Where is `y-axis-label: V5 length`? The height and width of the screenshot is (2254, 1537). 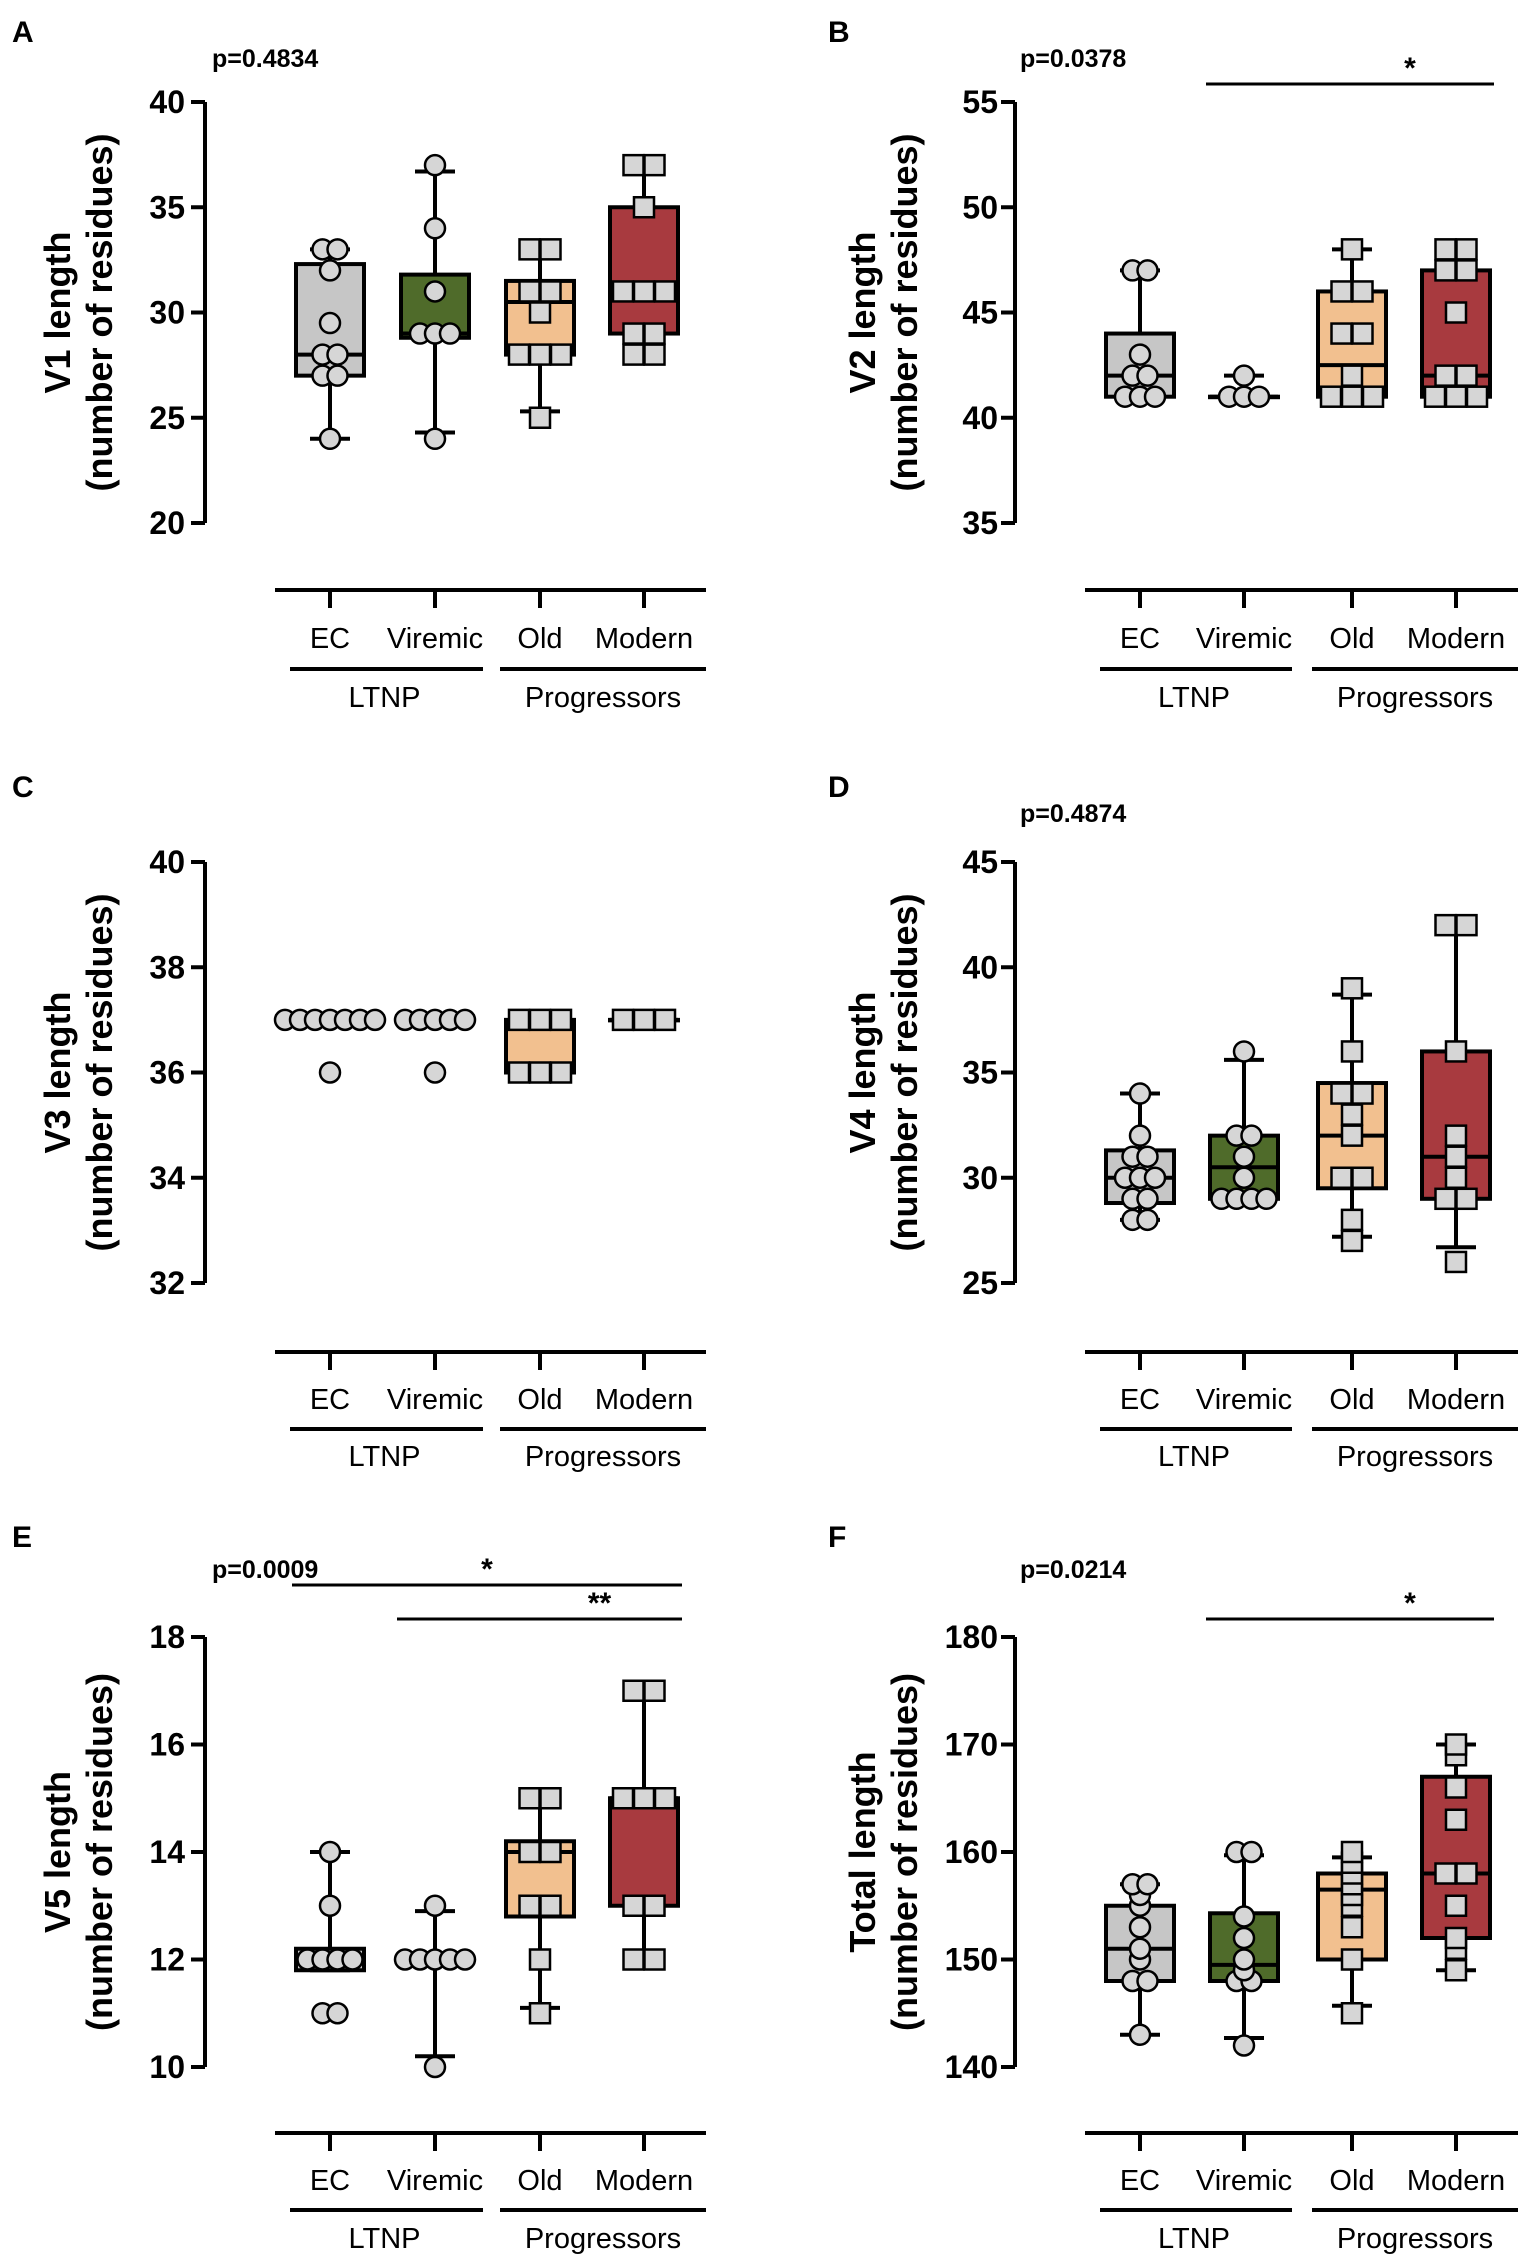
y-axis-label: V5 length is located at coordinates (57, 1852).